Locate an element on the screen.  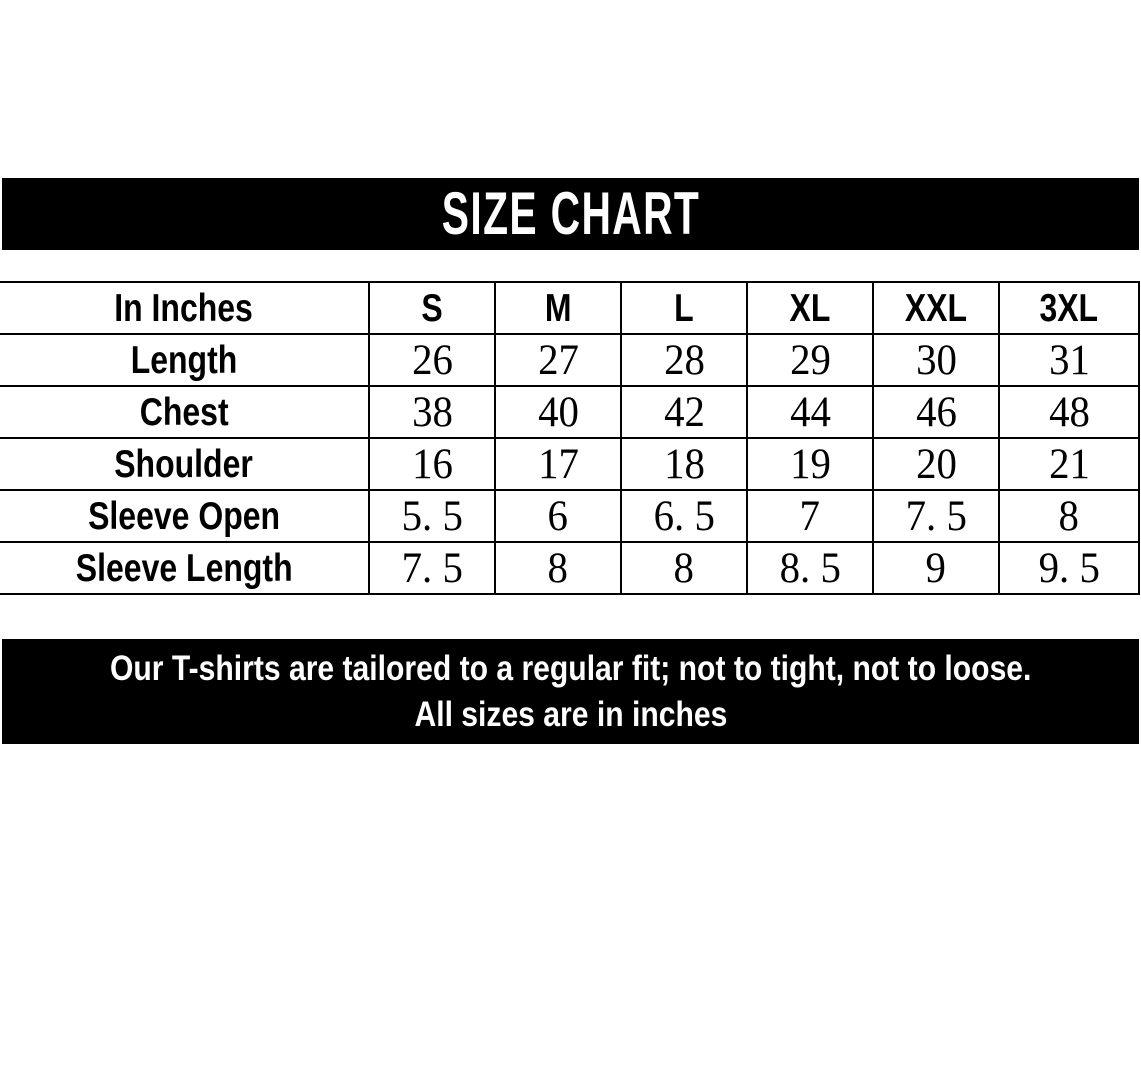
row-label-cell-length: Length is located at coordinates (185, 360).